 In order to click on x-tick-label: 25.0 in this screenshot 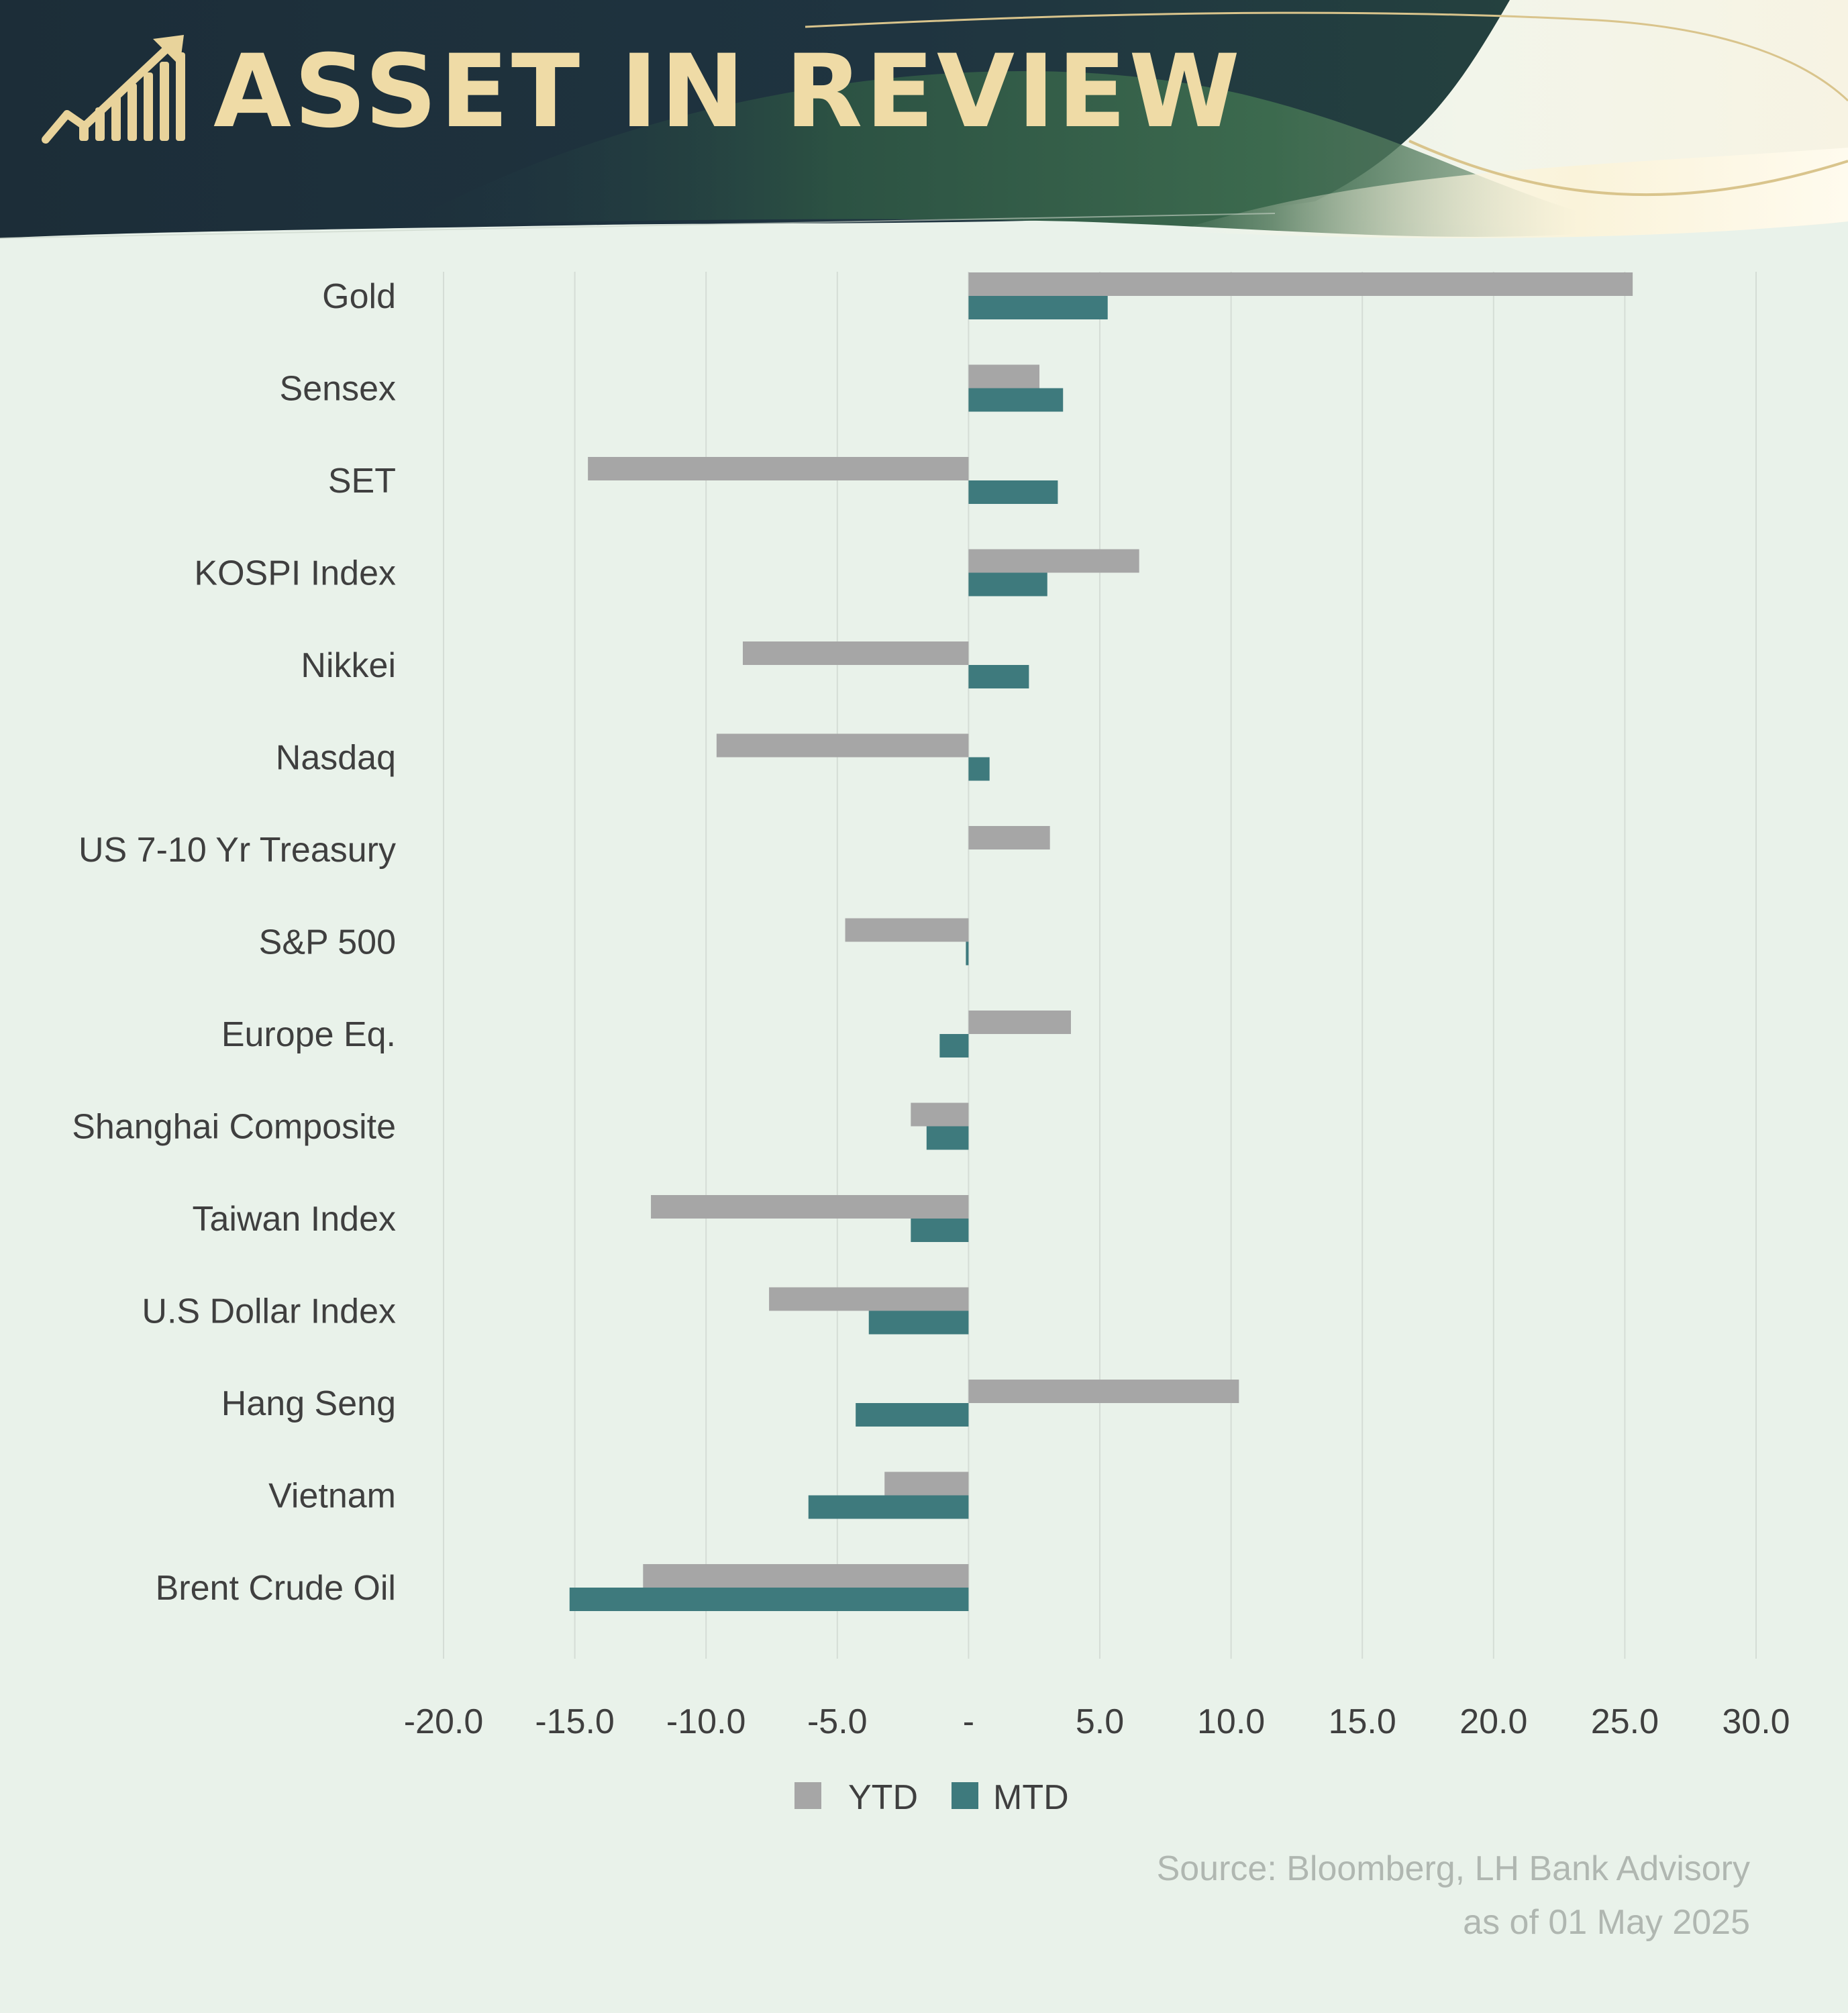, I will do `click(1625, 1722)`.